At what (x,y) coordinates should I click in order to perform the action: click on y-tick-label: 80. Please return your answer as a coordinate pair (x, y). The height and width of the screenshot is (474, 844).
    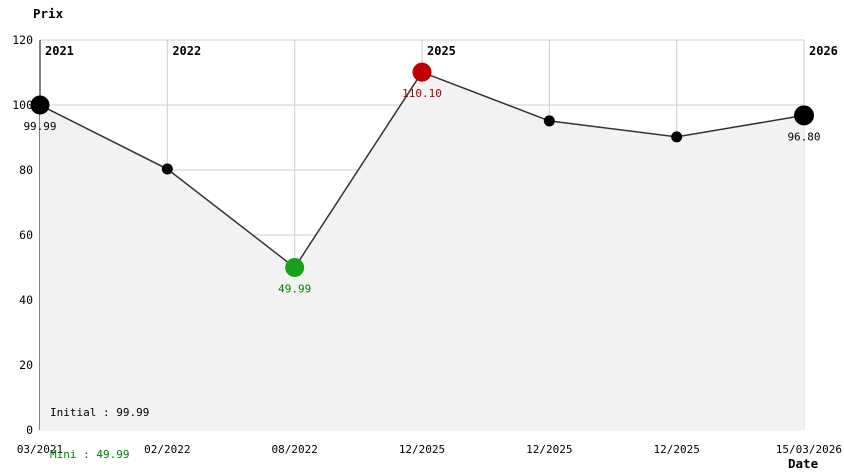
    Looking at the image, I should click on (26, 170).